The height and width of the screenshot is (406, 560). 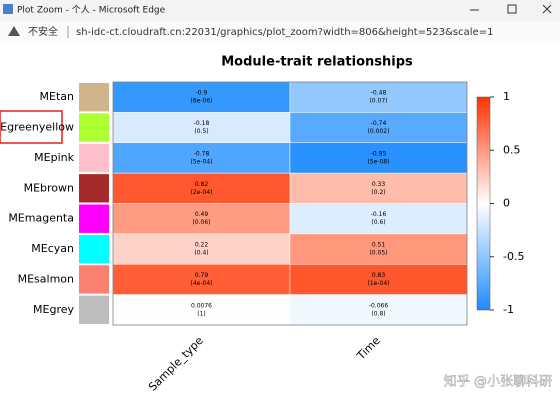 I want to click on cell-pvalue: (5e-08), so click(x=379, y=161).